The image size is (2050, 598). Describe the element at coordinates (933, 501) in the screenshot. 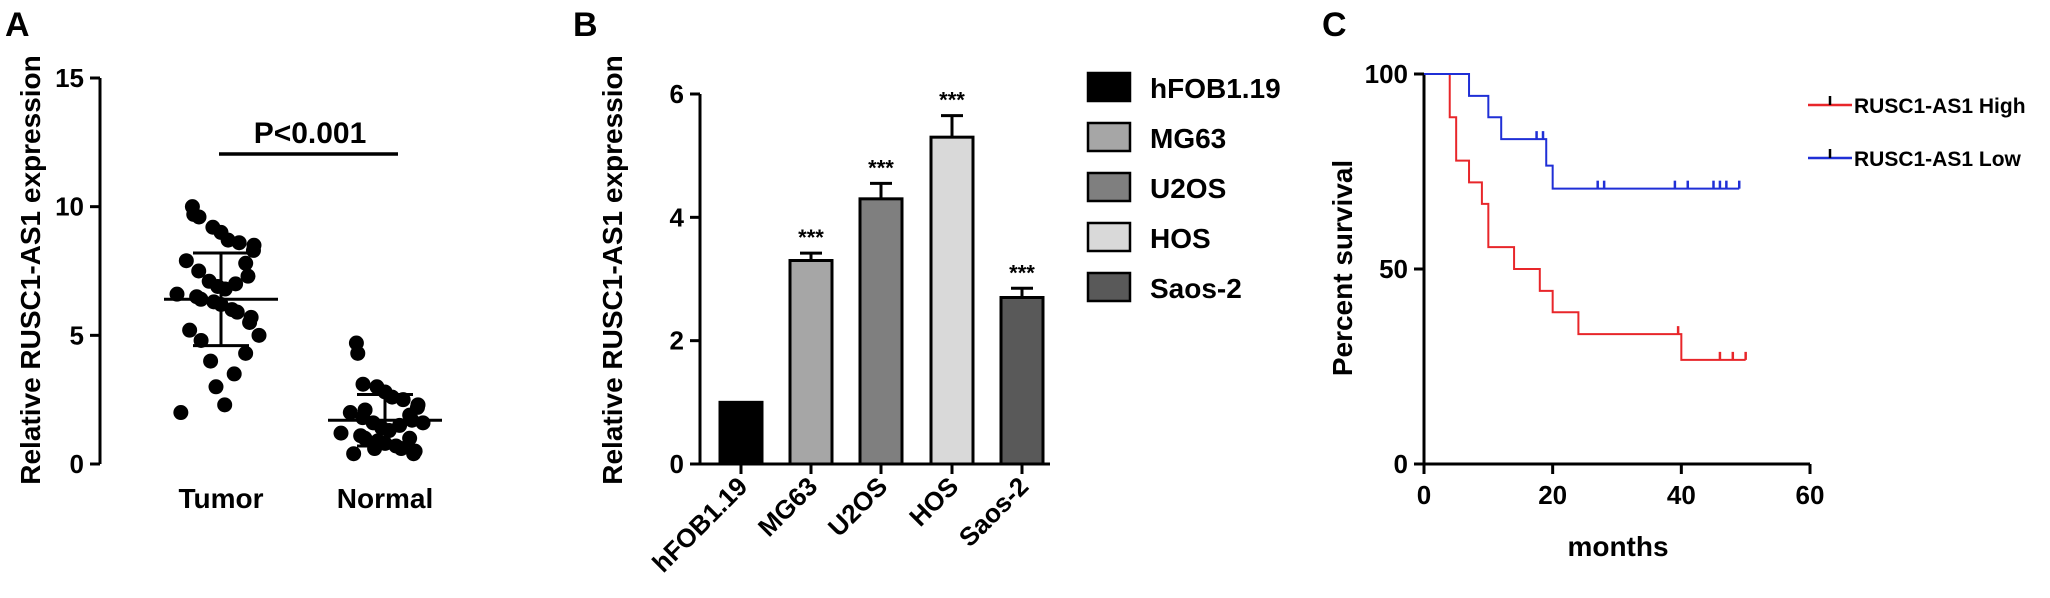

I see `panel-b-category-label: HOS` at that location.